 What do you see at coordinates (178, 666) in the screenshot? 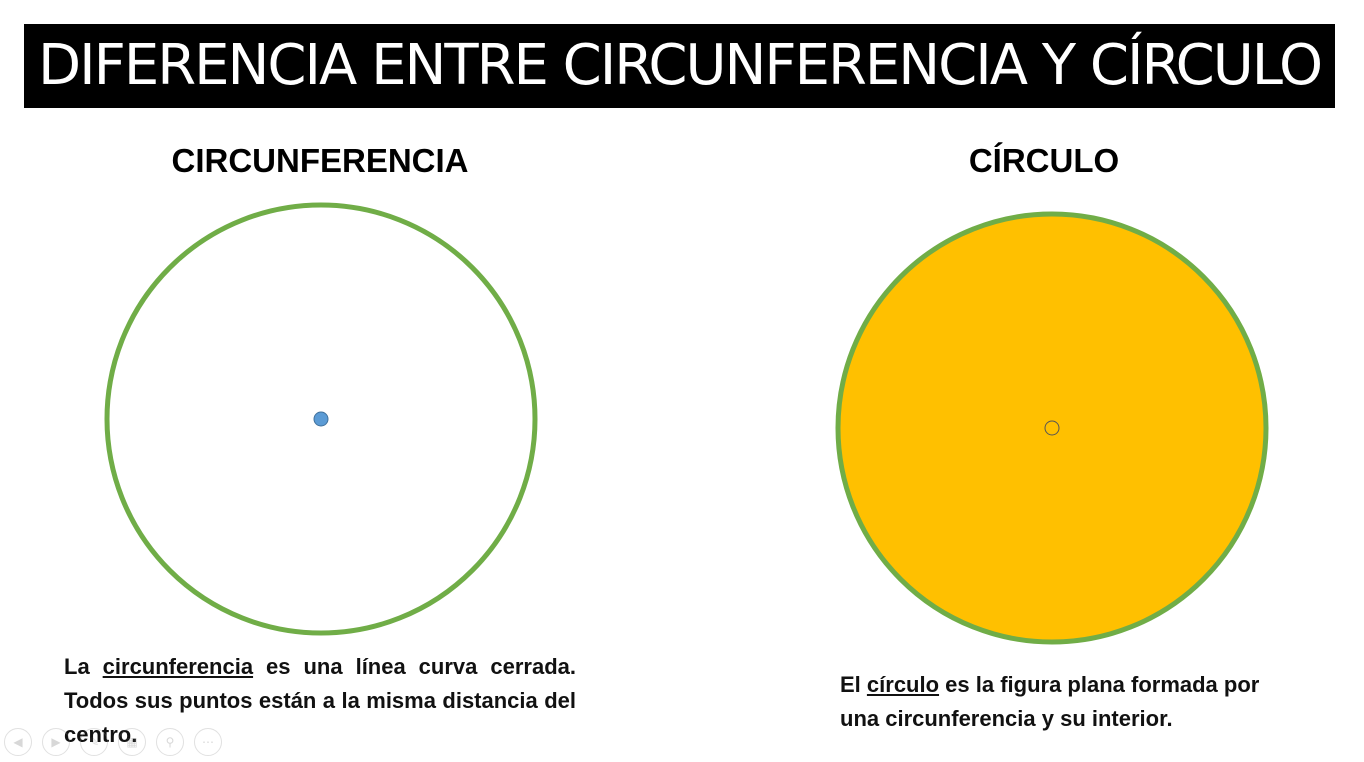
I see `term-circunferencia: circunferencia` at bounding box center [178, 666].